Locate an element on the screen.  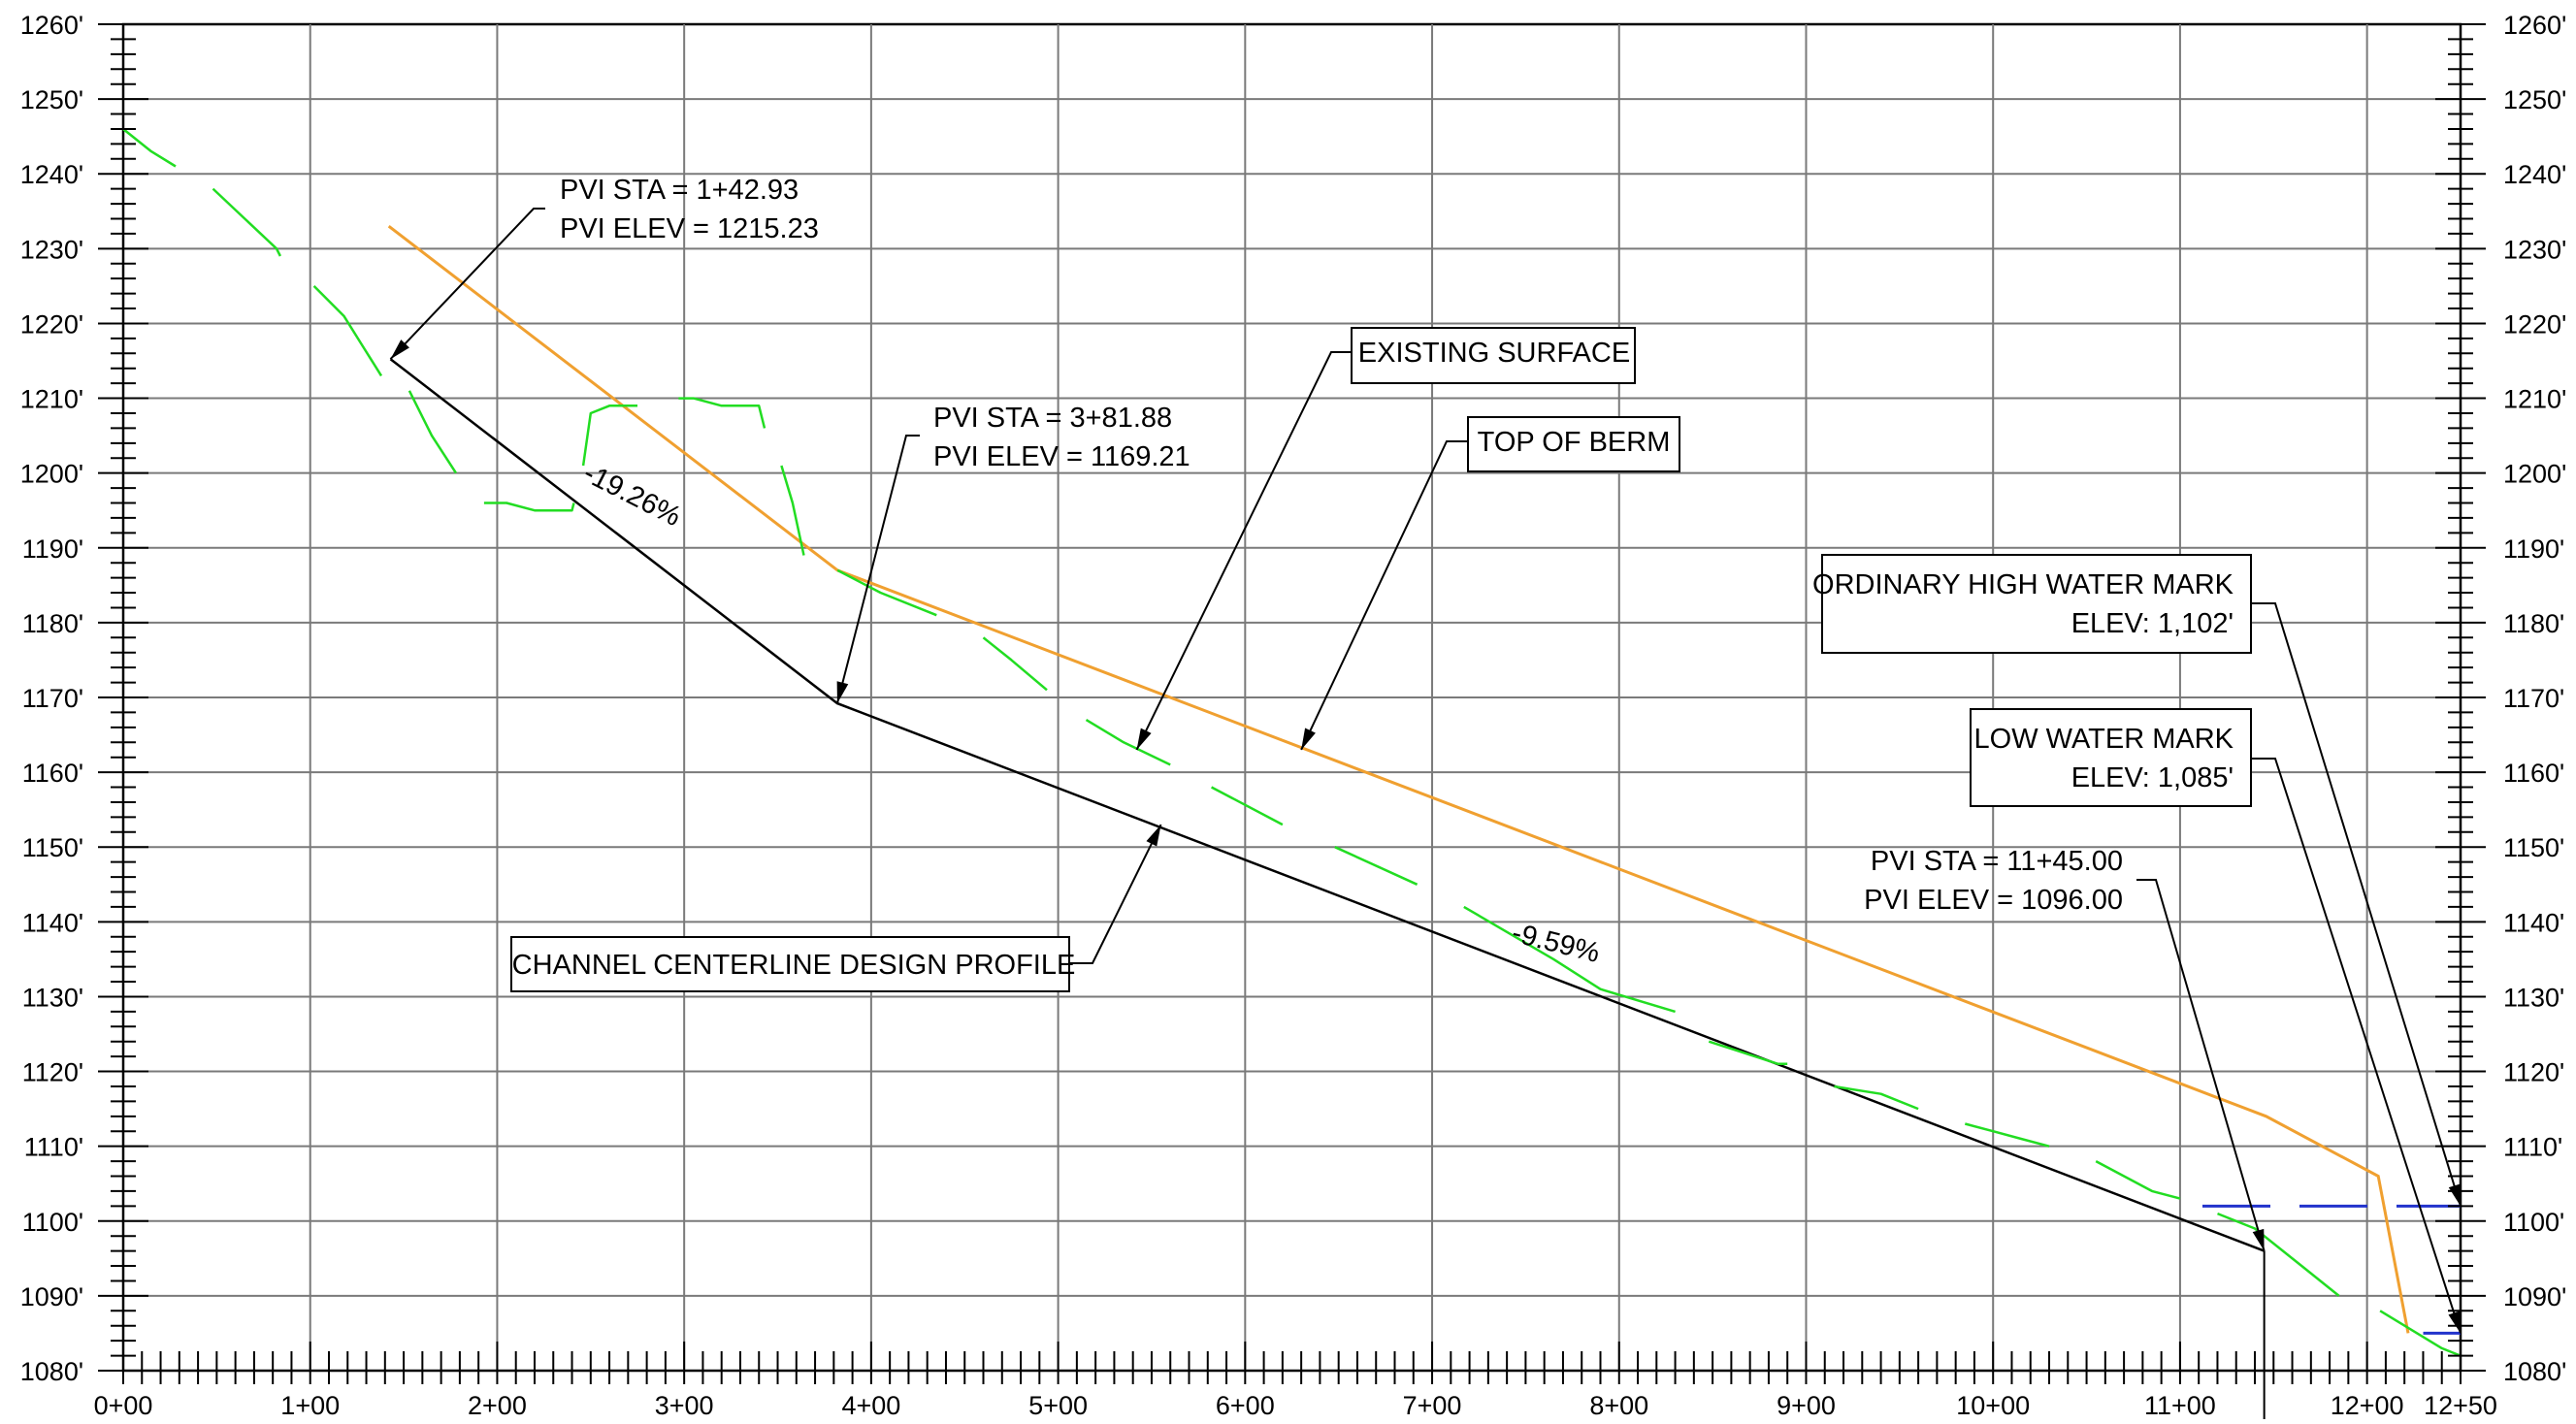
callout-text-pvi3: PVI ELEV = 1096.00 is located at coordinates (1993, 900).